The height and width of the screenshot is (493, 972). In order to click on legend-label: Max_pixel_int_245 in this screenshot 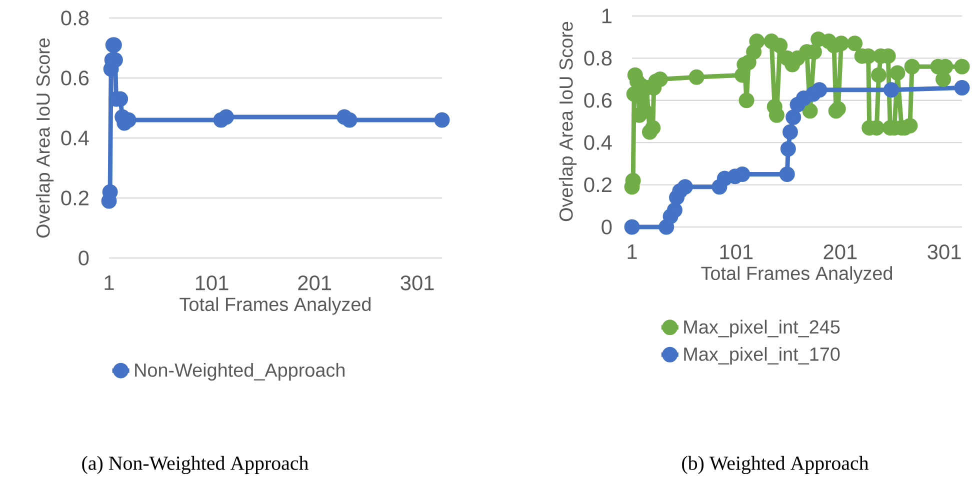, I will do `click(762, 329)`.